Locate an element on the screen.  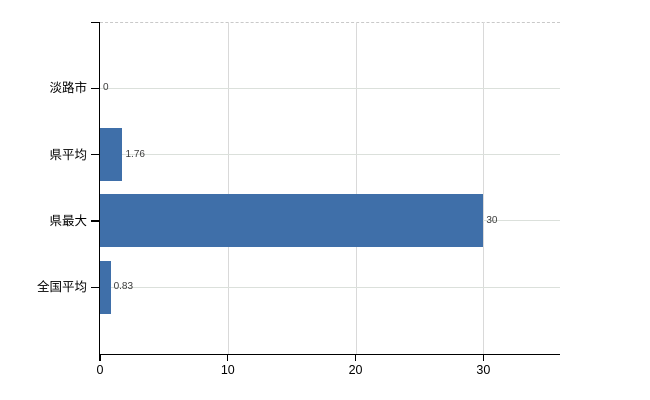
x-tick-label: 0 is located at coordinates (100, 369).